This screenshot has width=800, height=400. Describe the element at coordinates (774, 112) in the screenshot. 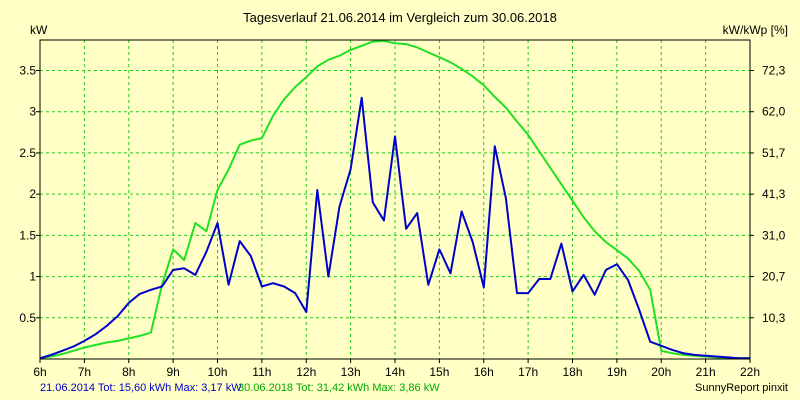

I see `y2-tick-label: 62,0` at that location.